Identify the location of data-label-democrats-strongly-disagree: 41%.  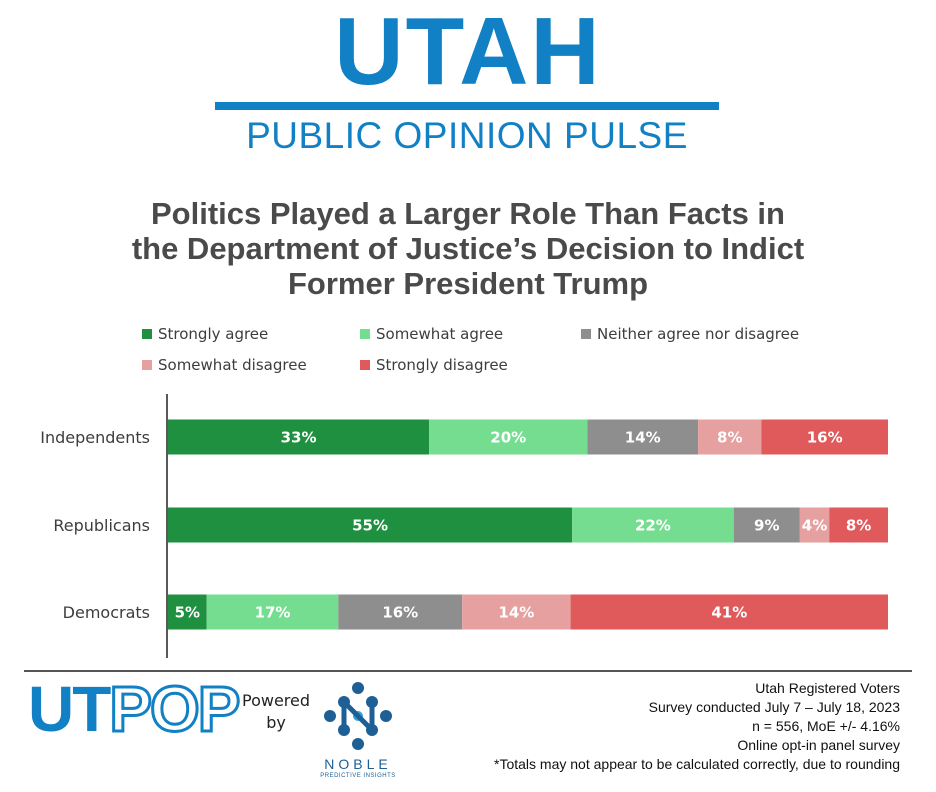
(729, 613).